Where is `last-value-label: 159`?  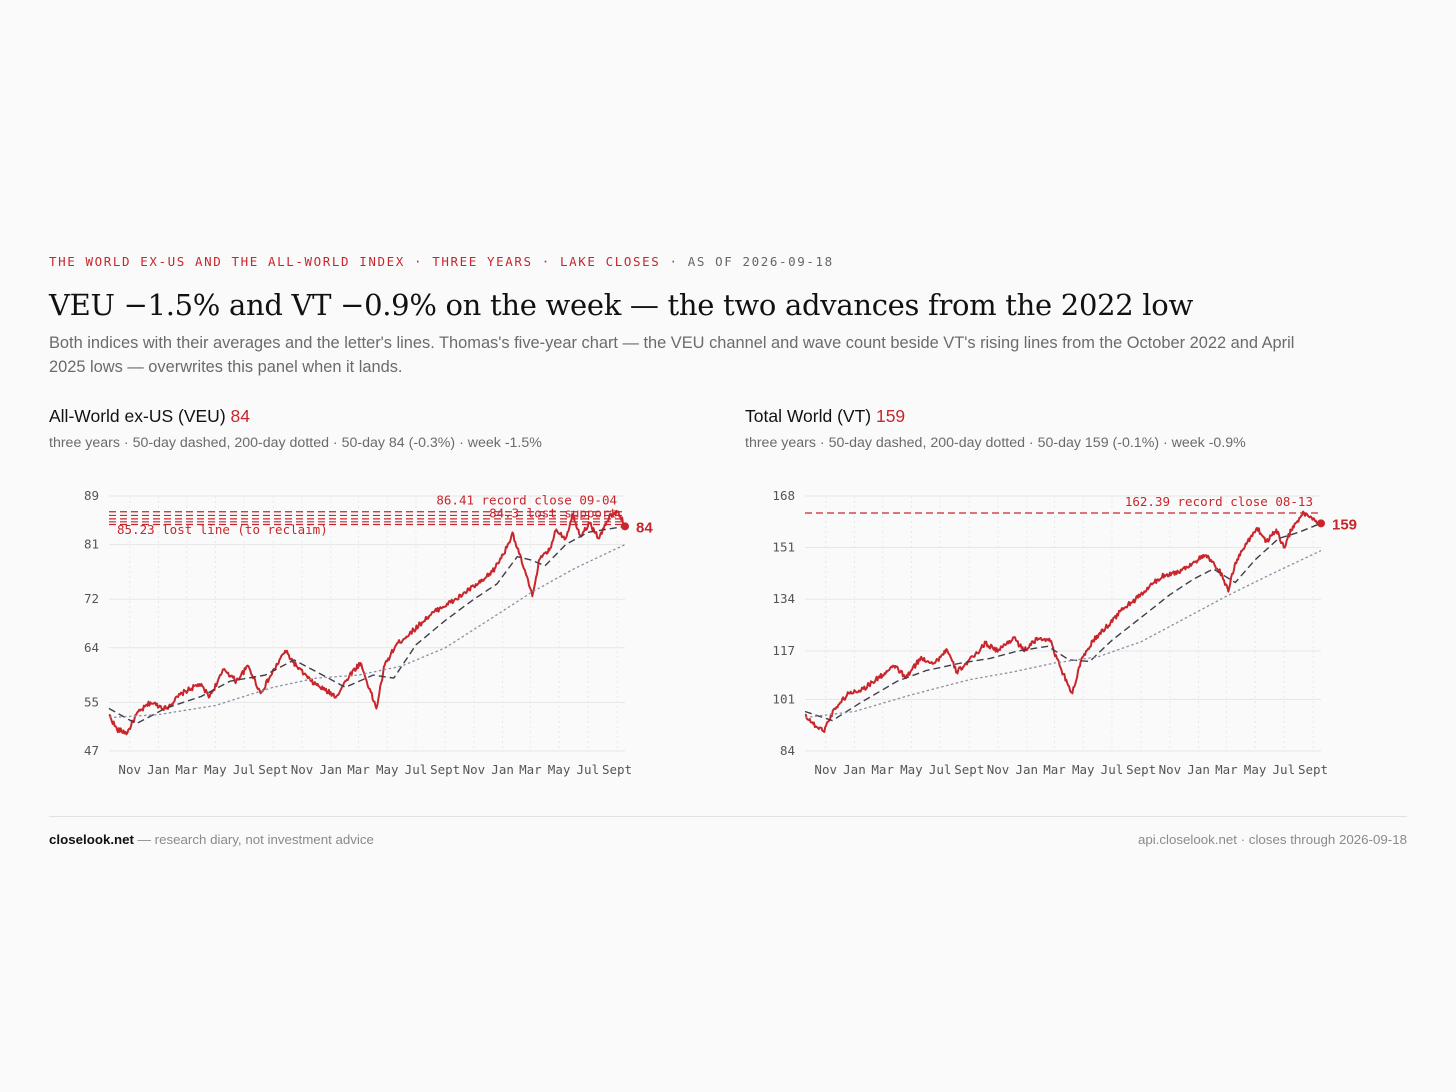 last-value-label: 159 is located at coordinates (1344, 524).